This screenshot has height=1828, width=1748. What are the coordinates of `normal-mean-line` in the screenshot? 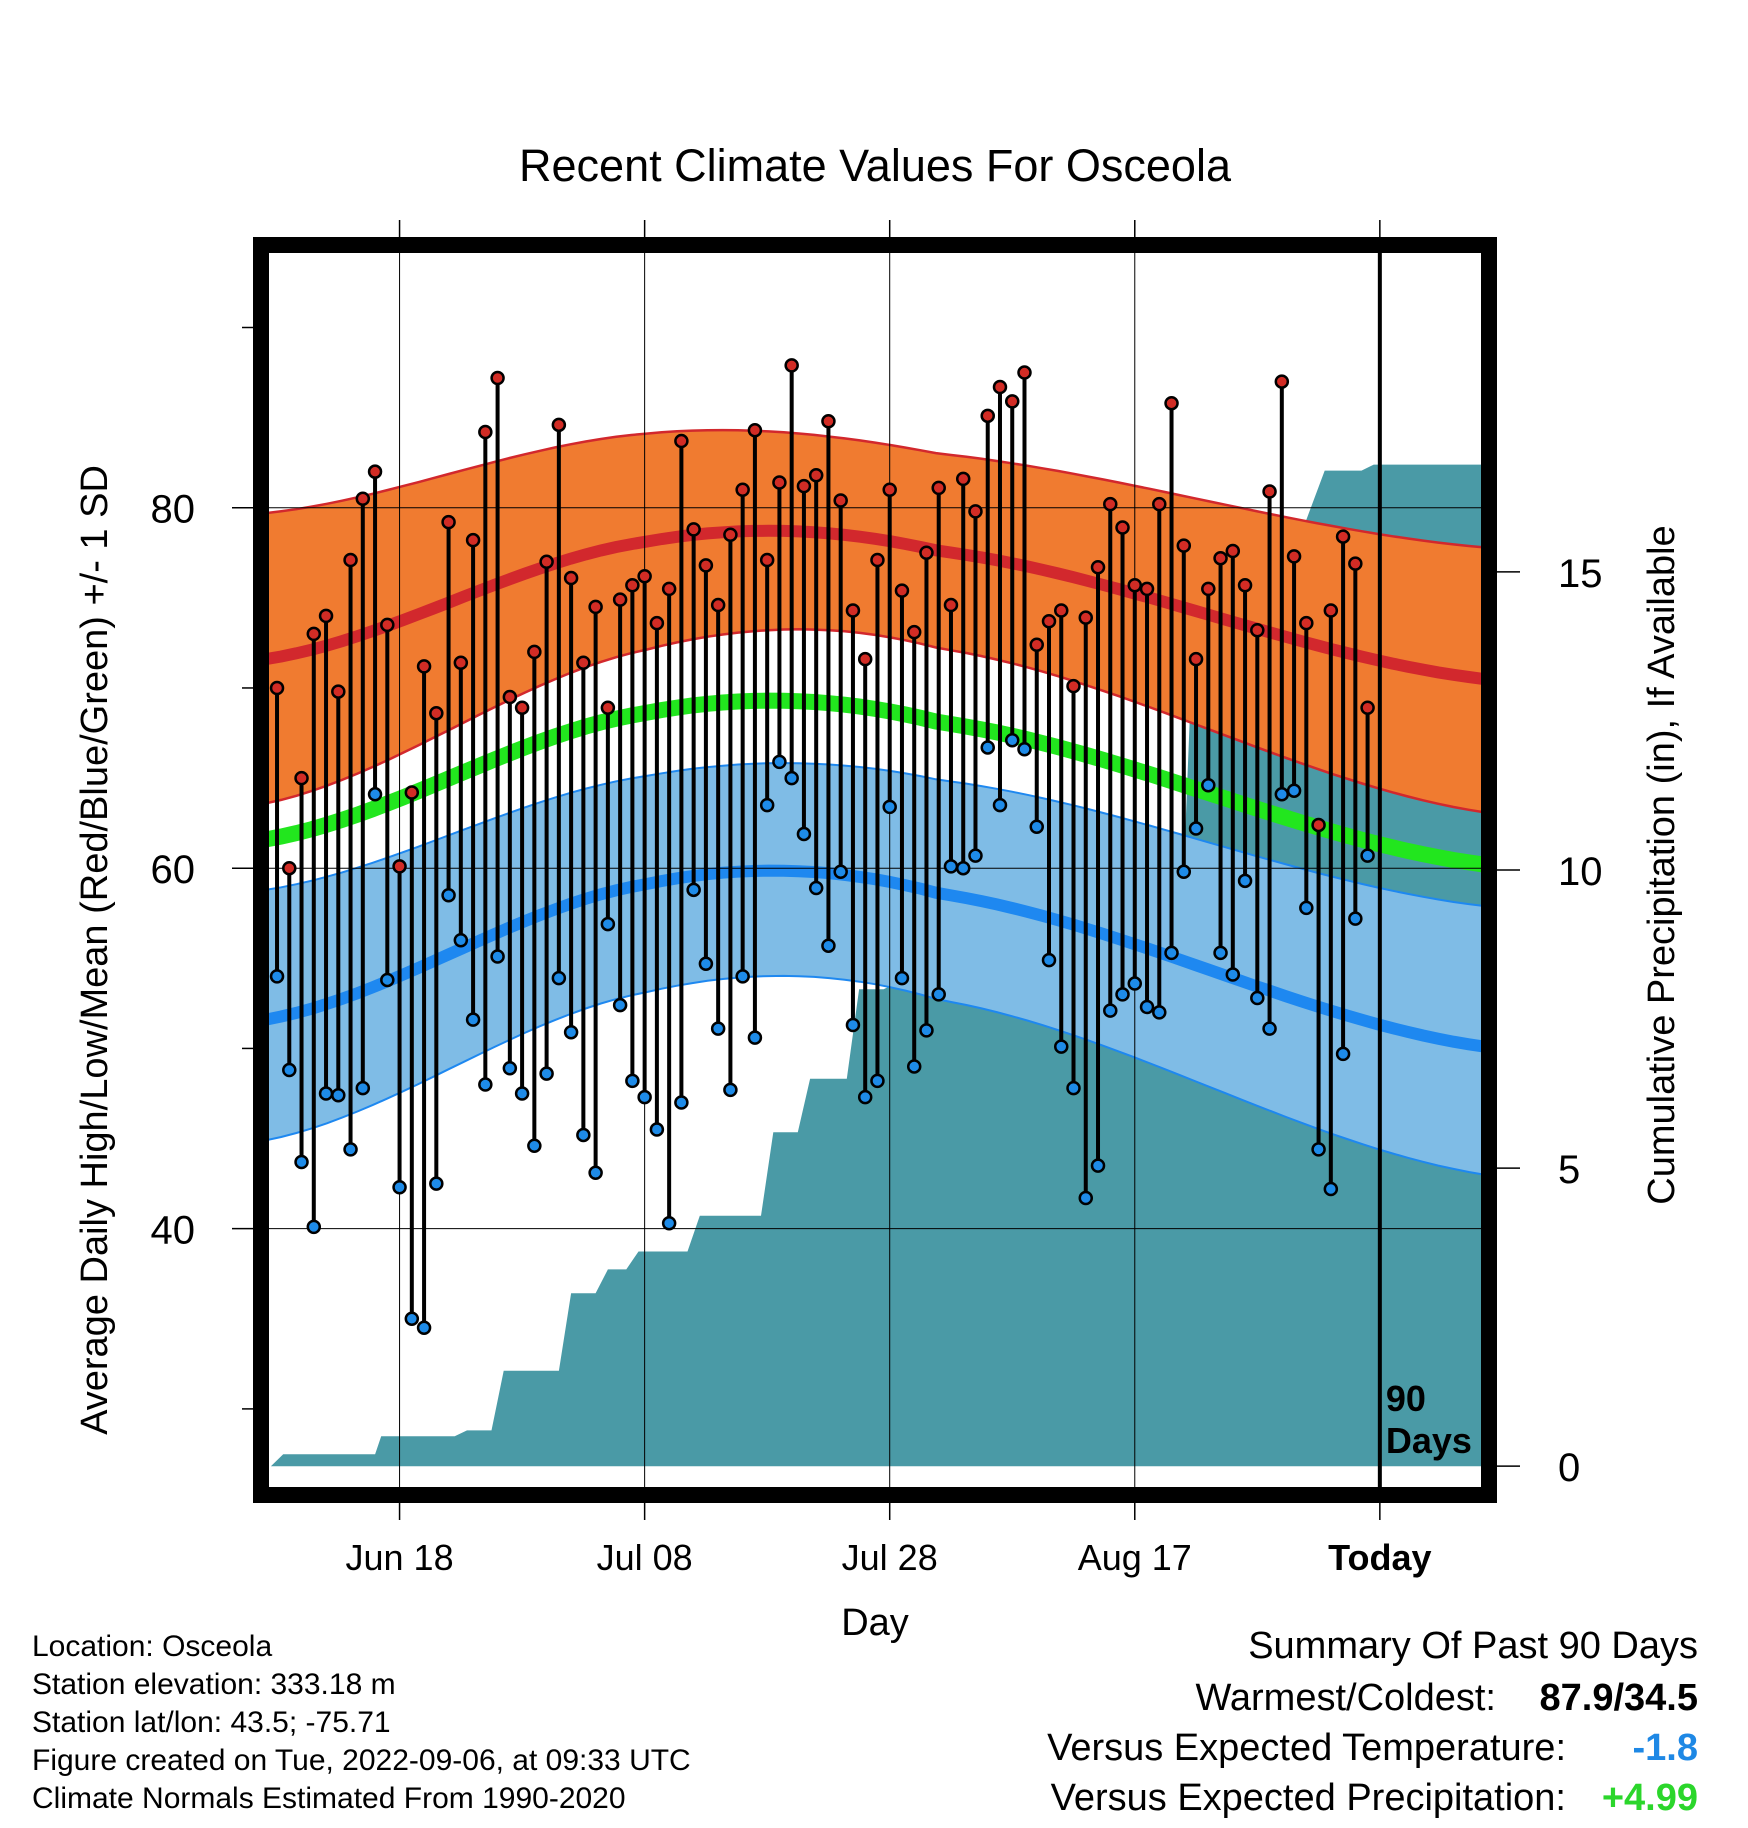 It's located at (875, 782).